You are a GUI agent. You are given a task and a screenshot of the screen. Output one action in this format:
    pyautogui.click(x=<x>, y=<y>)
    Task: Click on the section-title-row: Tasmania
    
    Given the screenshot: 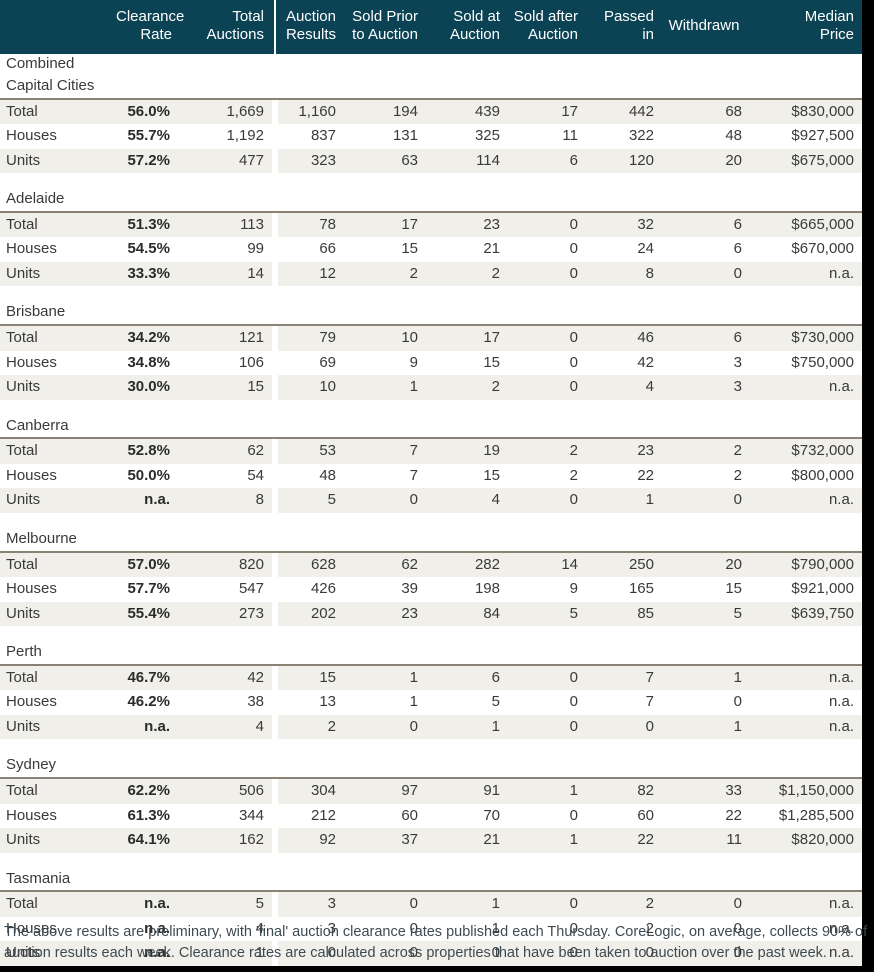 What is the action you would take?
    pyautogui.click(x=431, y=880)
    